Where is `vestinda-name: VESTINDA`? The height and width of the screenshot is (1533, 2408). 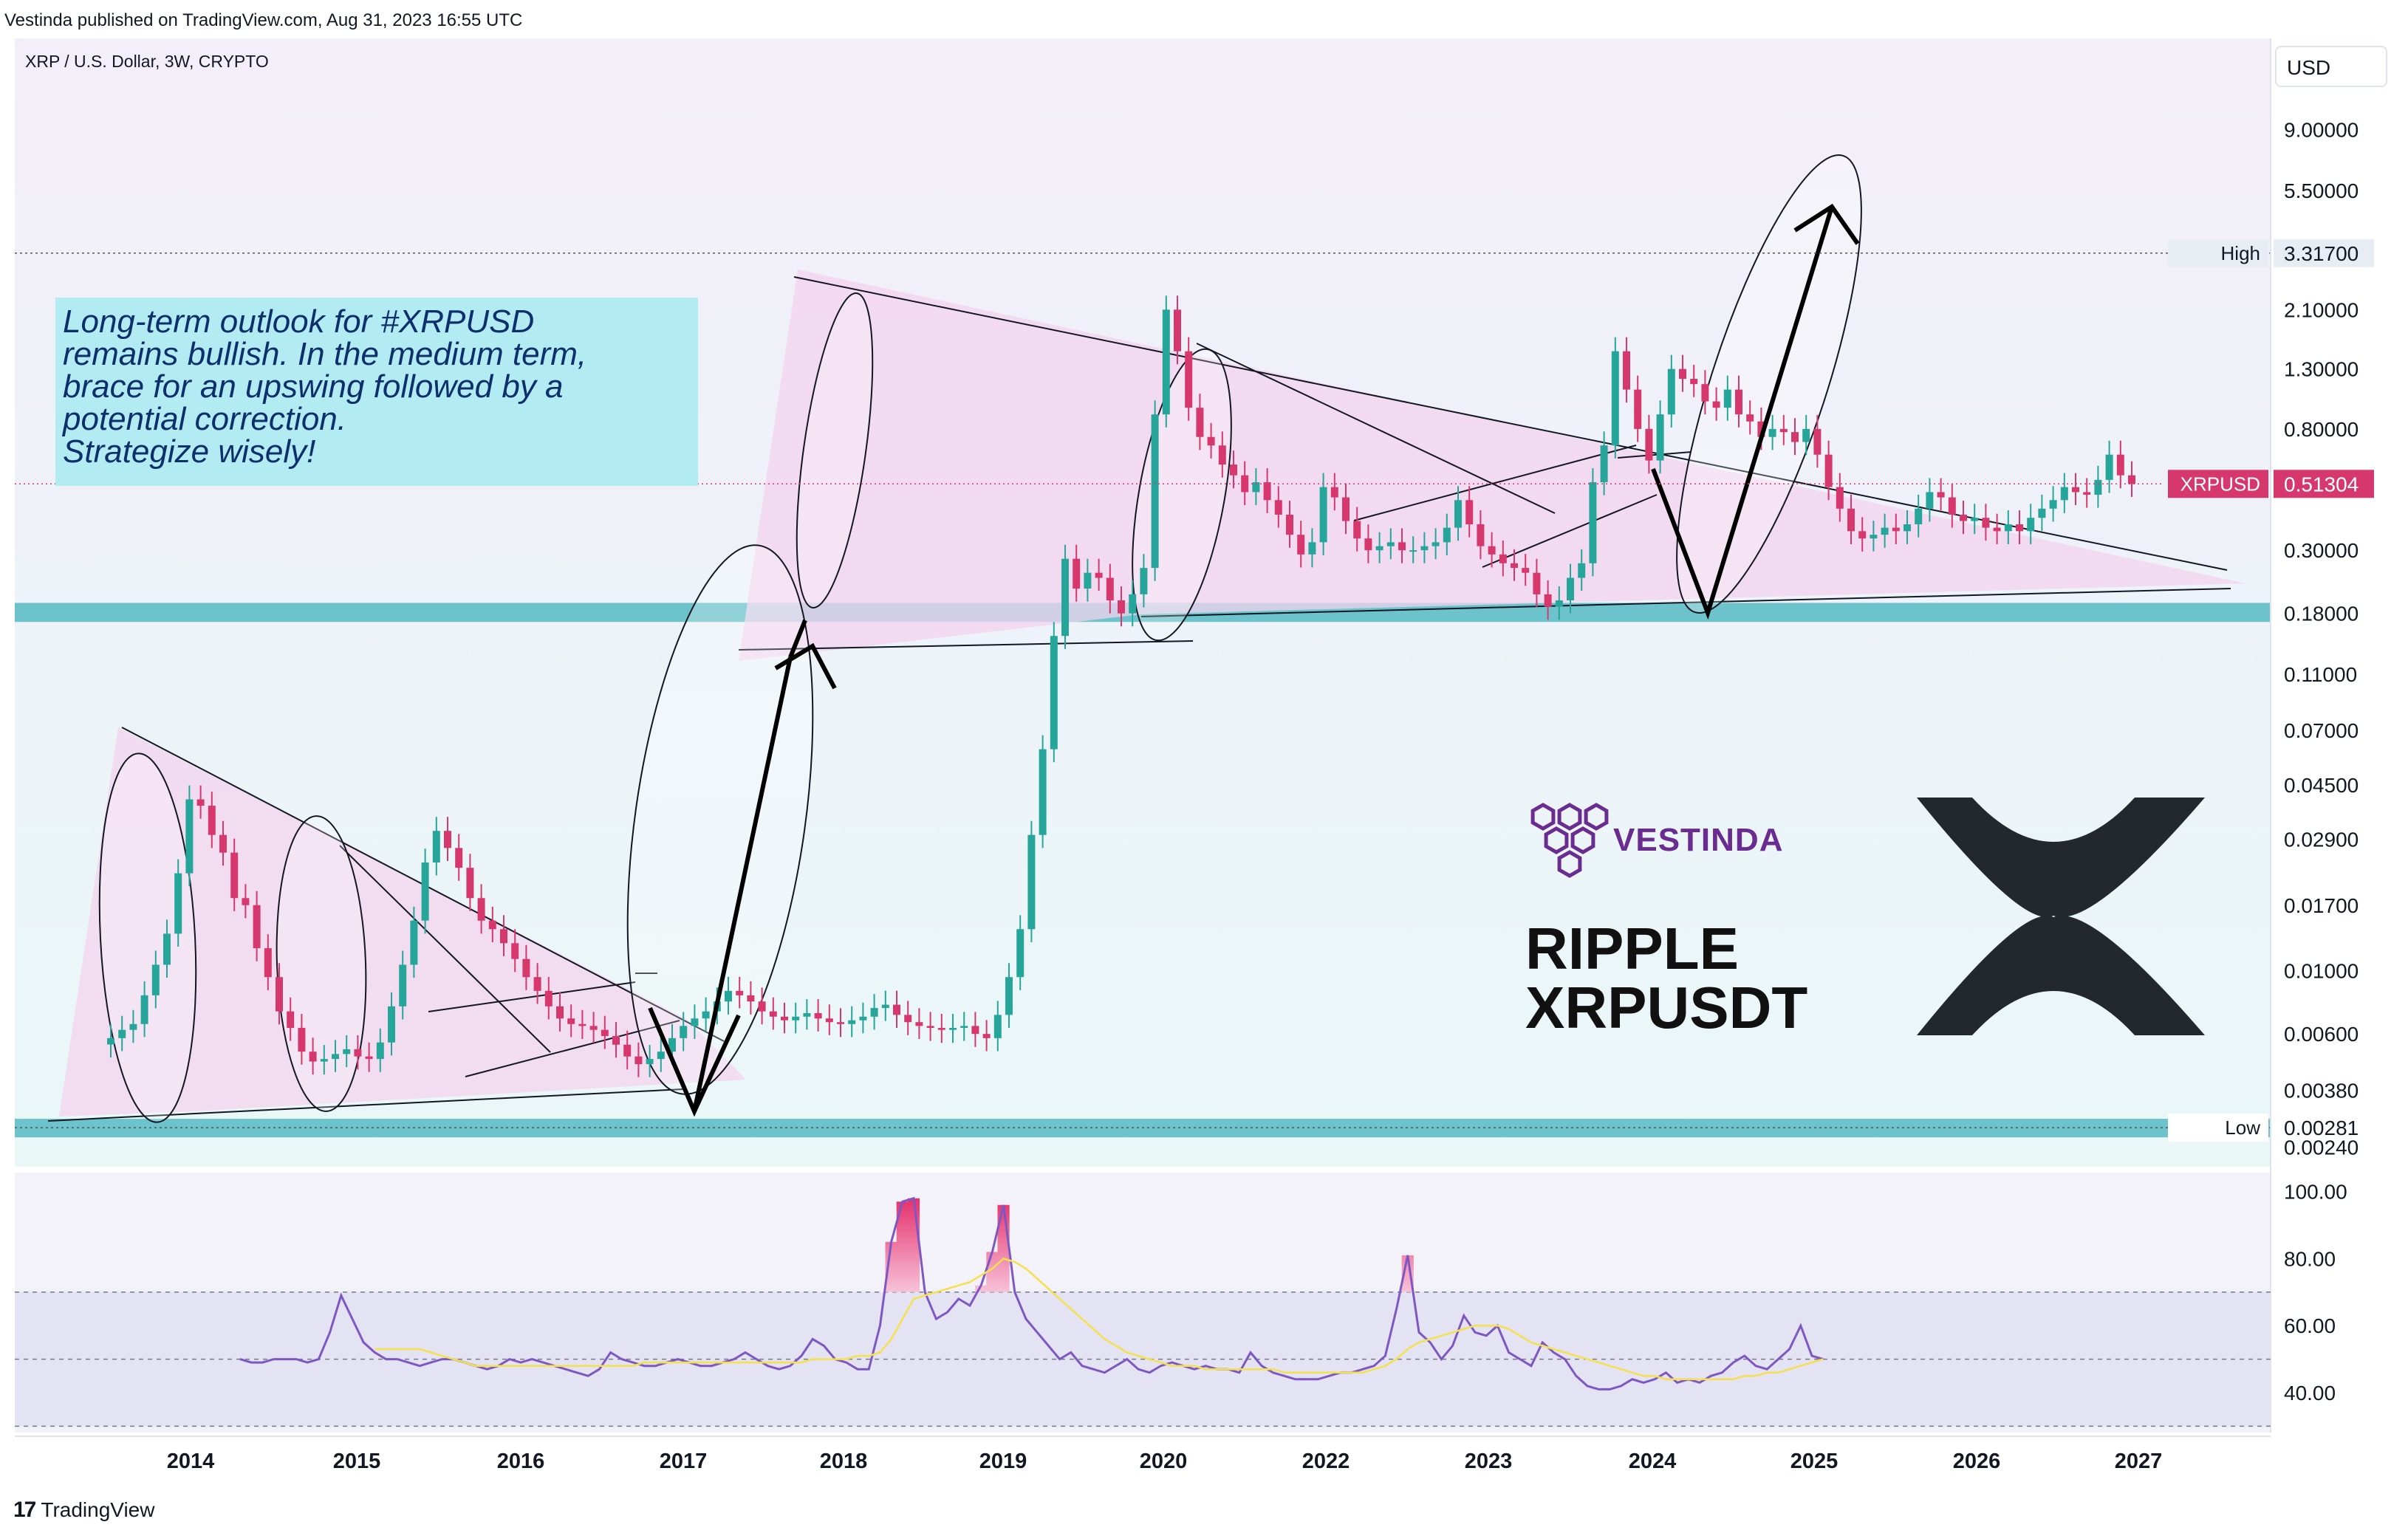
vestinda-name: VESTINDA is located at coordinates (1698, 840).